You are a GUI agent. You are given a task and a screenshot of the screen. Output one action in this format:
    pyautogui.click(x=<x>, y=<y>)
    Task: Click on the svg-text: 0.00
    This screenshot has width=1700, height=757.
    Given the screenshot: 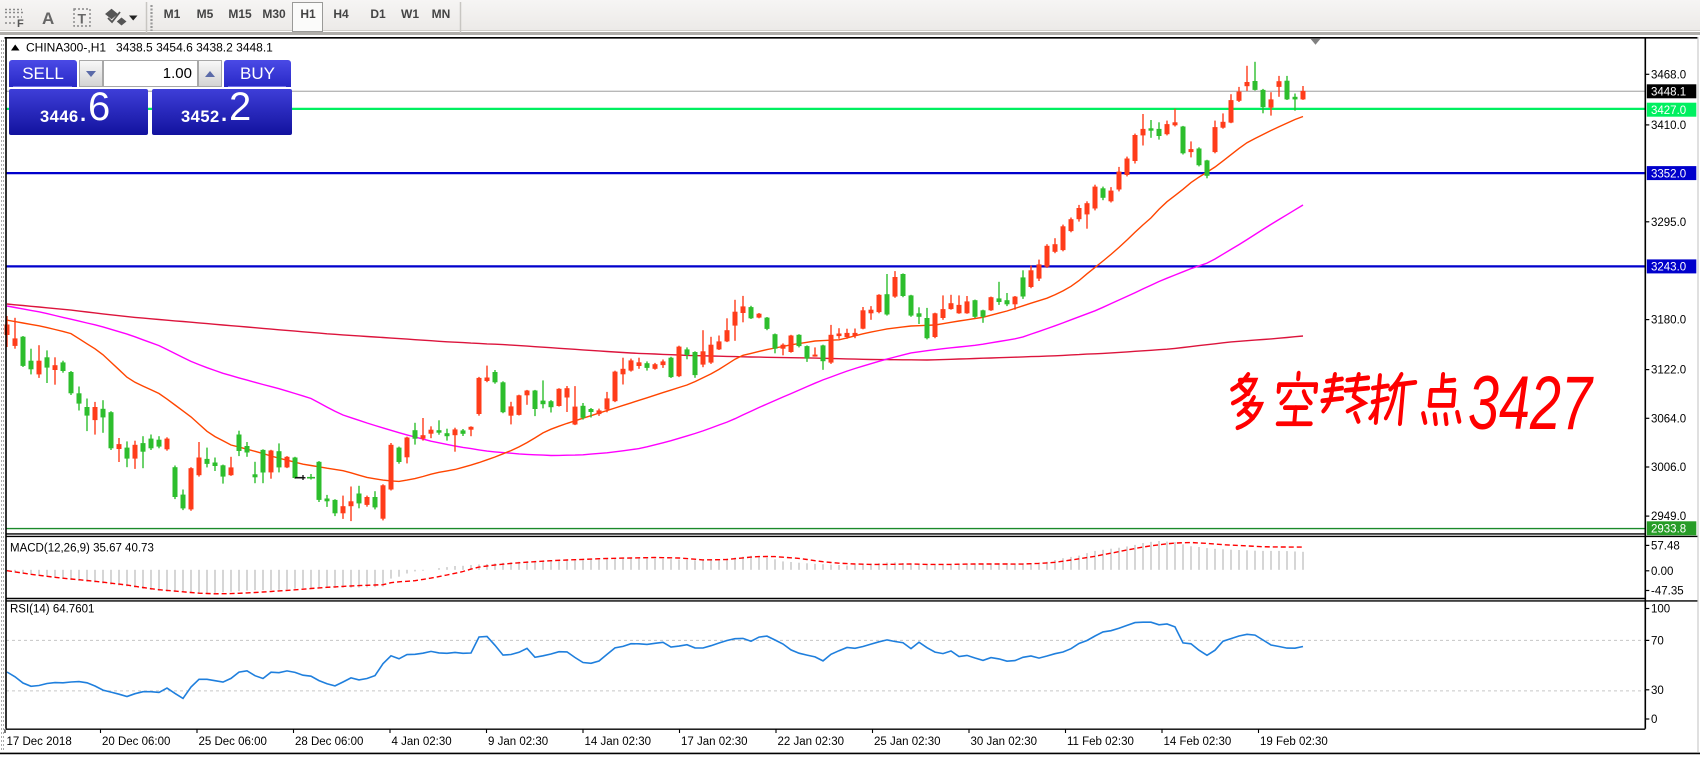 What is the action you would take?
    pyautogui.click(x=1662, y=572)
    